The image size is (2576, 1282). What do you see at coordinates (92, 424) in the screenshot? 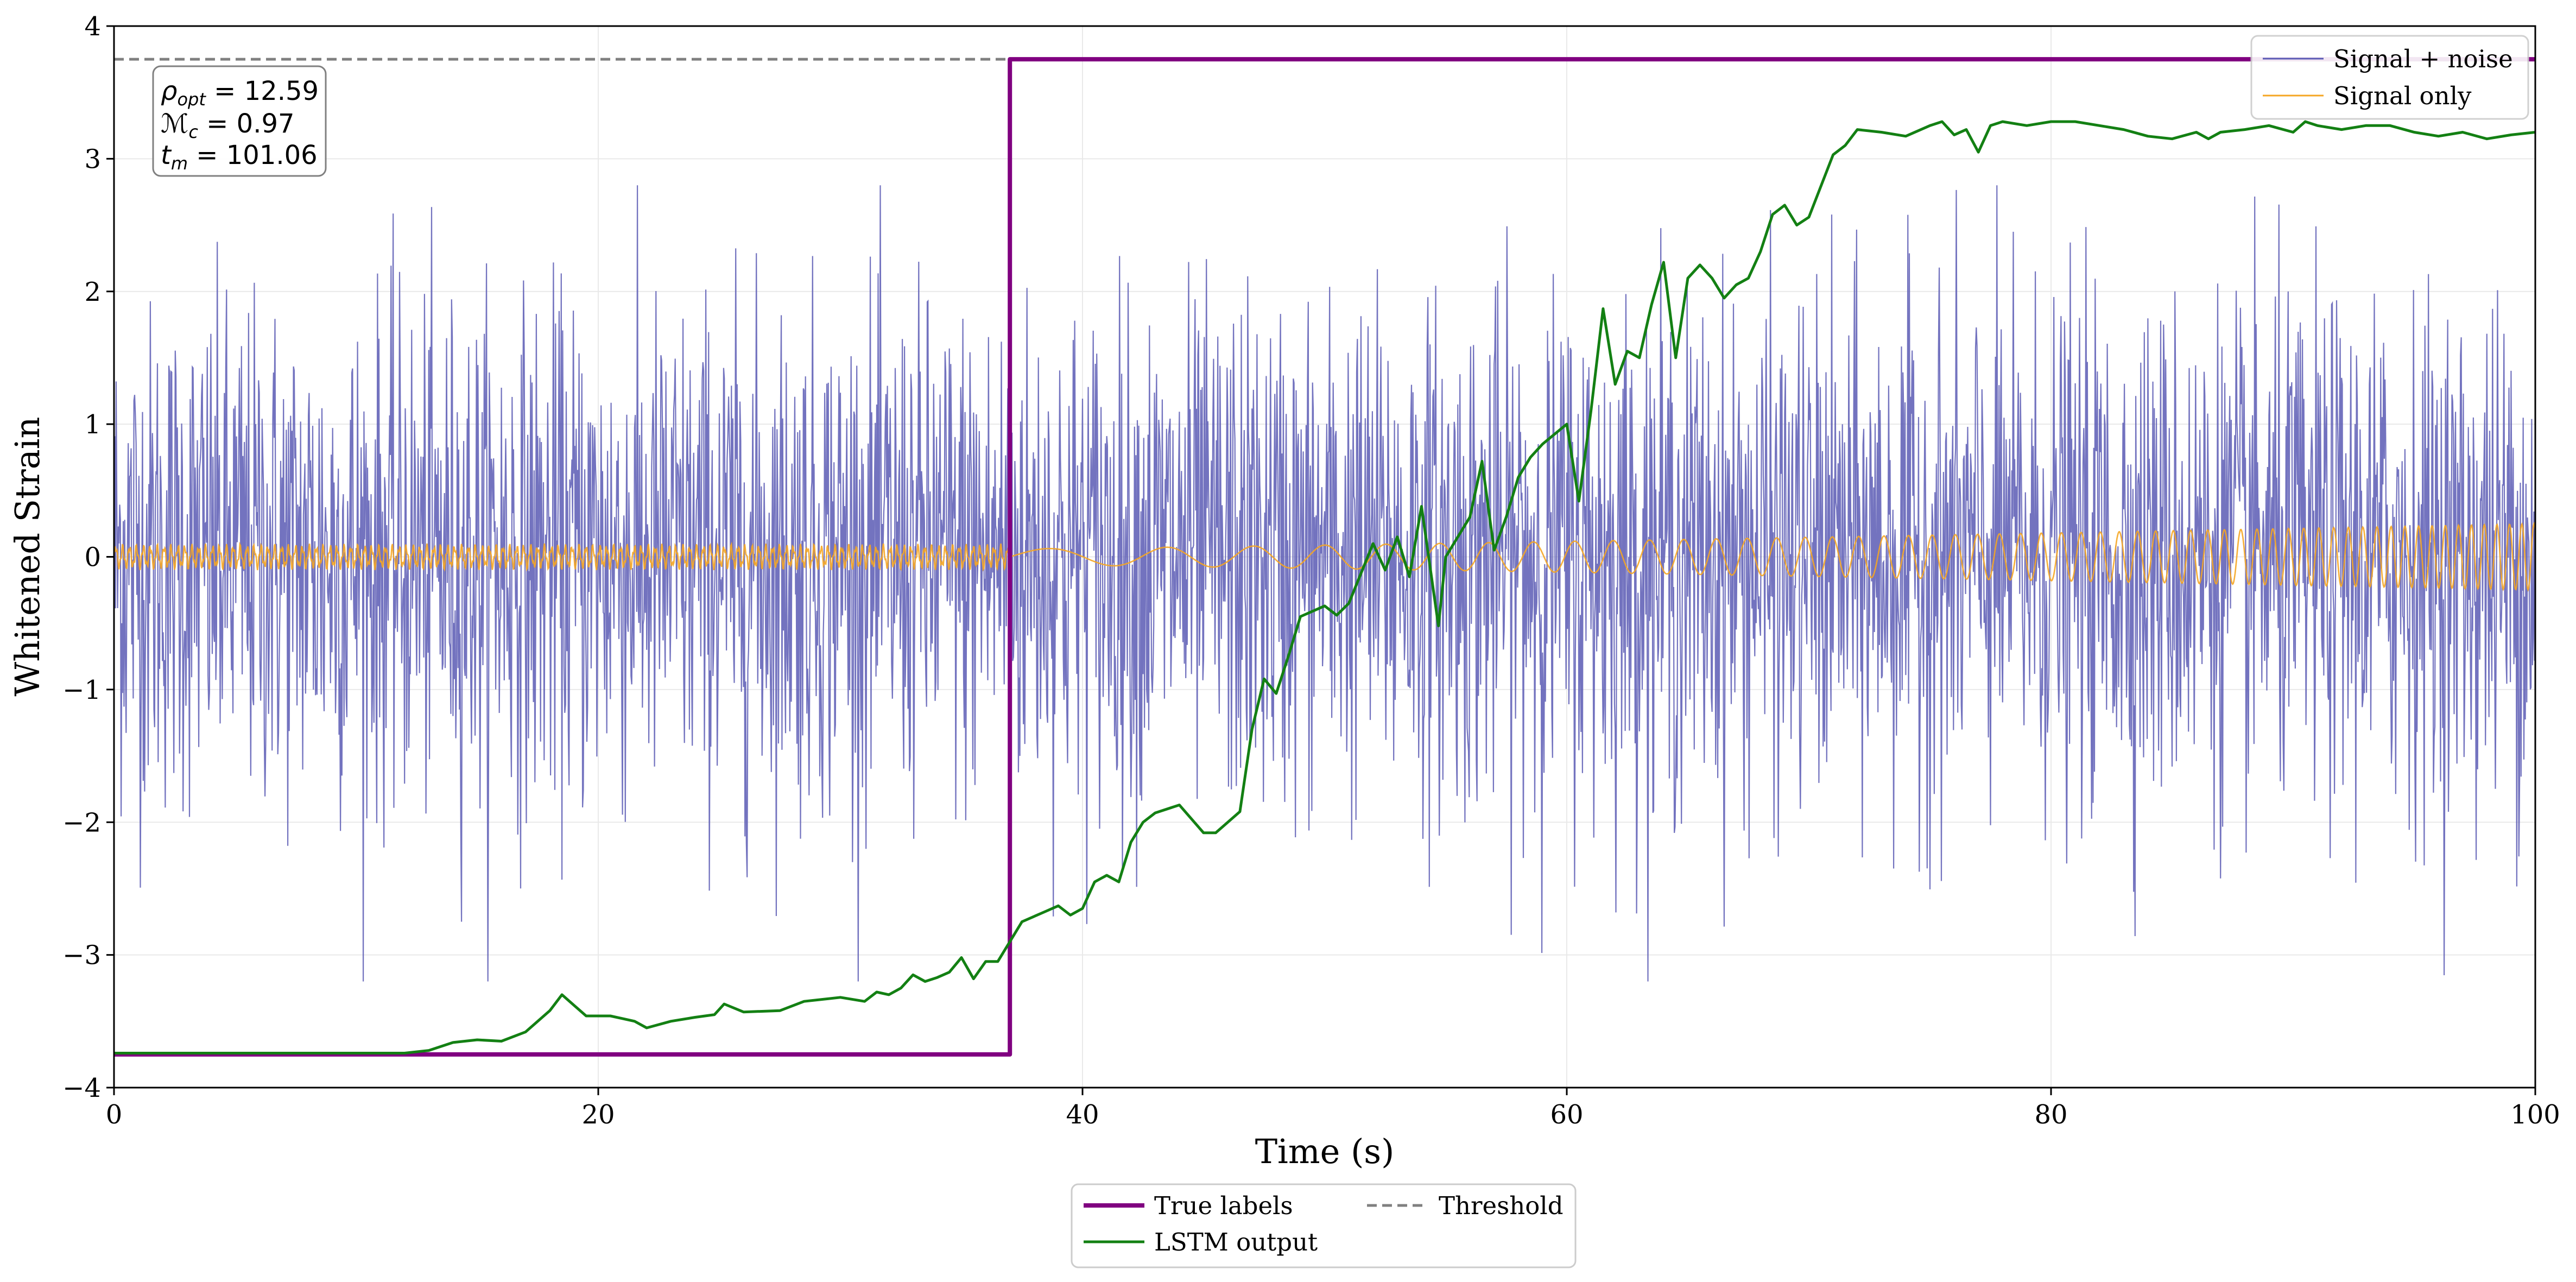
I see `y-tick-label-5: 1` at bounding box center [92, 424].